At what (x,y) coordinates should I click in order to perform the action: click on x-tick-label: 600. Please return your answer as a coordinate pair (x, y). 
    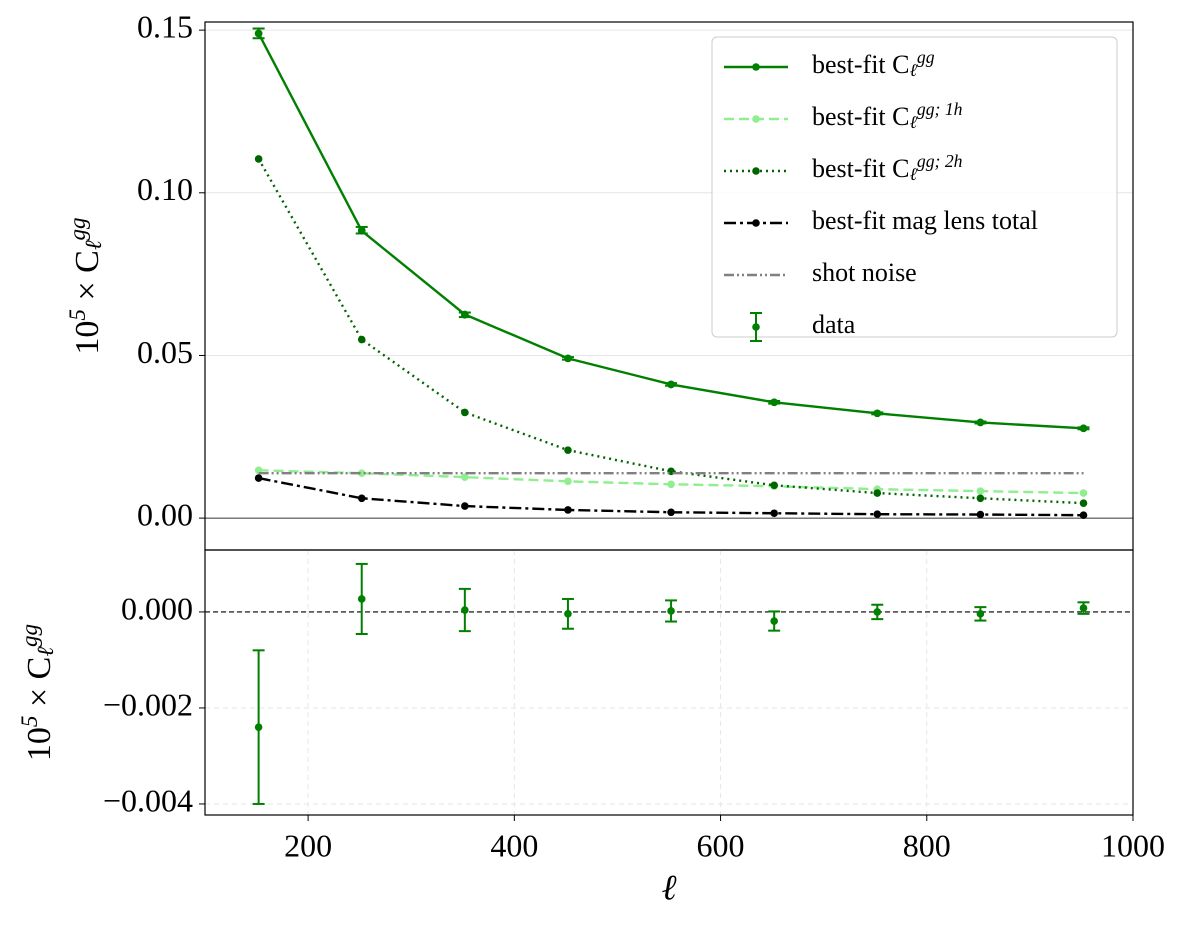
    Looking at the image, I should click on (721, 845).